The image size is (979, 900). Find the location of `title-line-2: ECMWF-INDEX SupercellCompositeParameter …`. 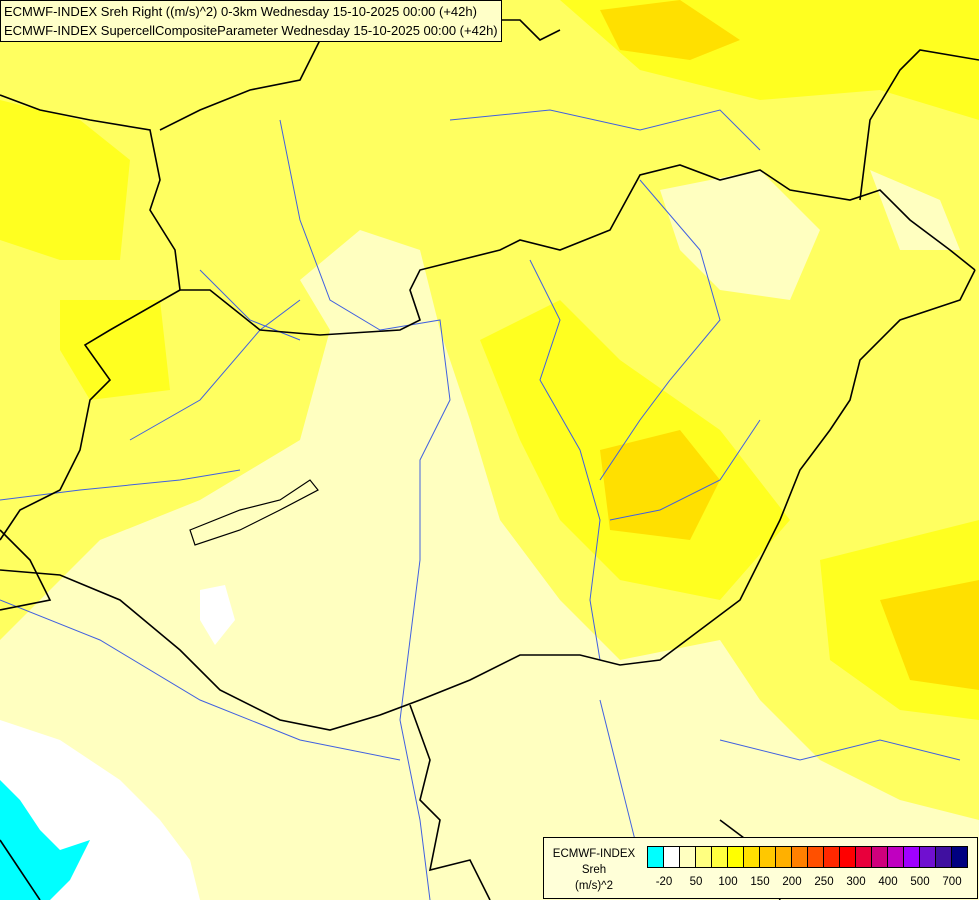

title-line-2: ECMWF-INDEX SupercellCompositeParameter … is located at coordinates (251, 30).